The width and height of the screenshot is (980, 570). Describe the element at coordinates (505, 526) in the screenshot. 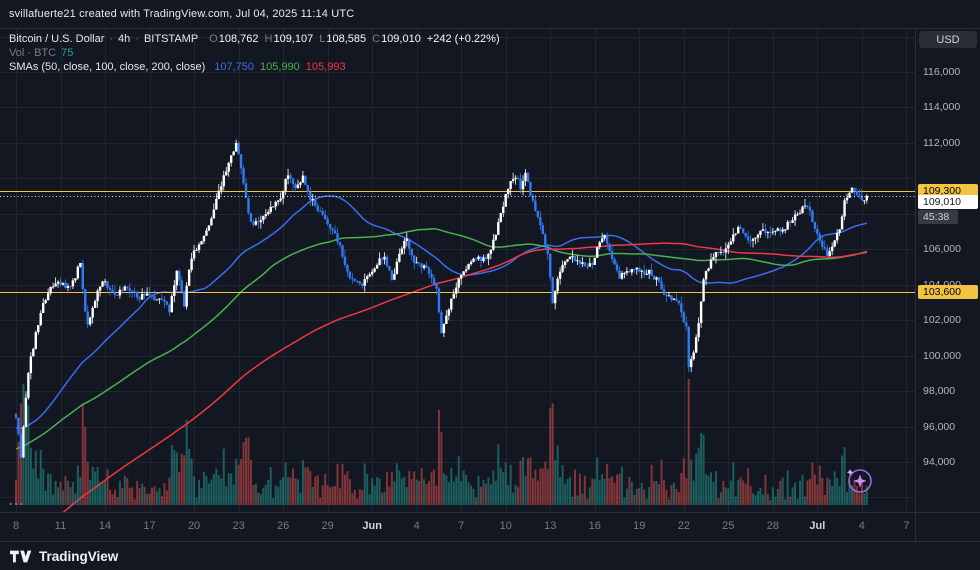

I see `time-scale-label: 10` at that location.